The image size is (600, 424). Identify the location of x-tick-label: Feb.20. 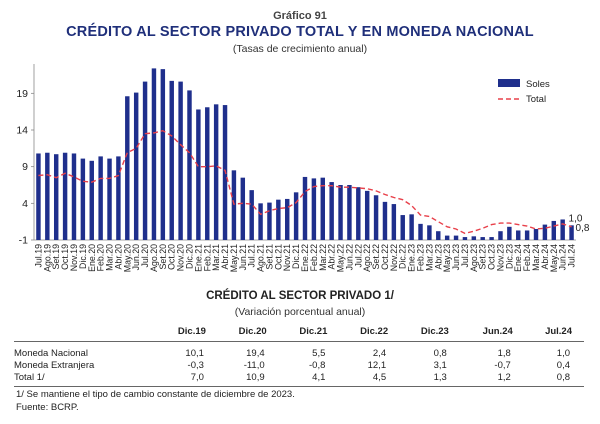
(101, 257).